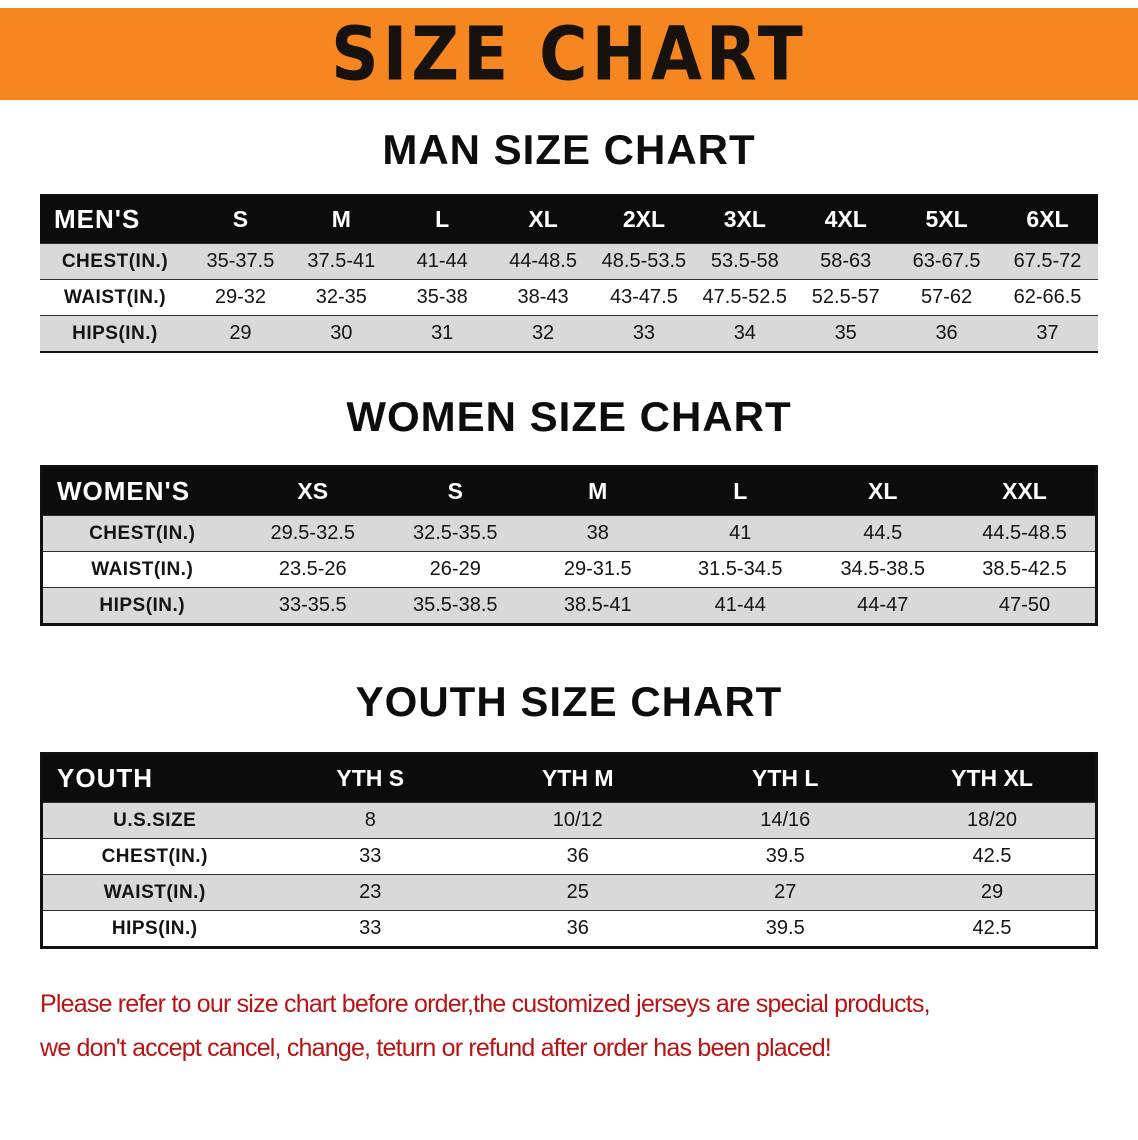  I want to click on value-cell: 31, so click(442, 334).